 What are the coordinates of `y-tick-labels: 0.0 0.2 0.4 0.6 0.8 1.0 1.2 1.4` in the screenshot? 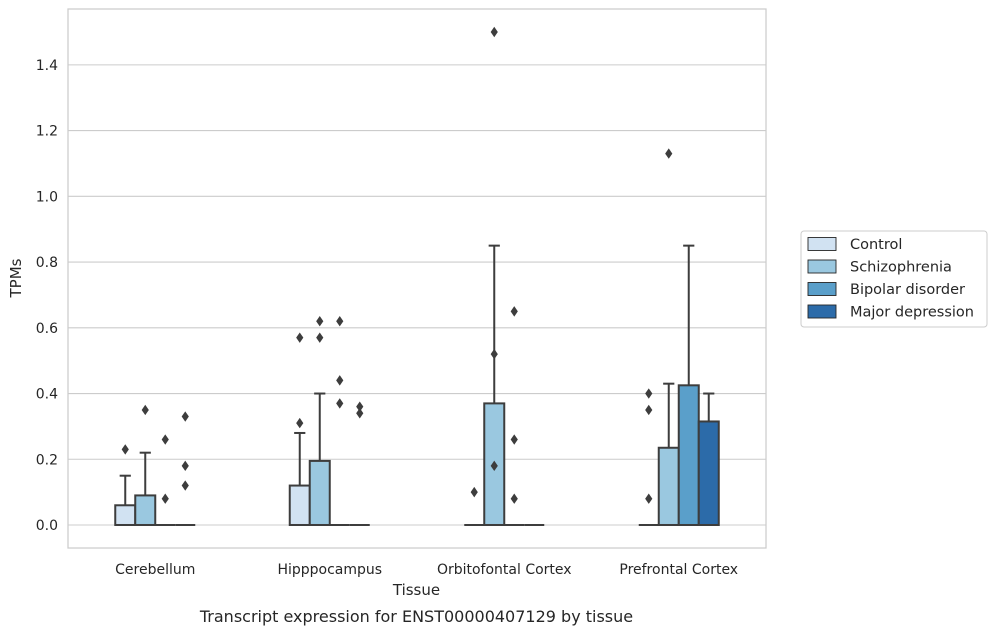 It's located at (47, 296).